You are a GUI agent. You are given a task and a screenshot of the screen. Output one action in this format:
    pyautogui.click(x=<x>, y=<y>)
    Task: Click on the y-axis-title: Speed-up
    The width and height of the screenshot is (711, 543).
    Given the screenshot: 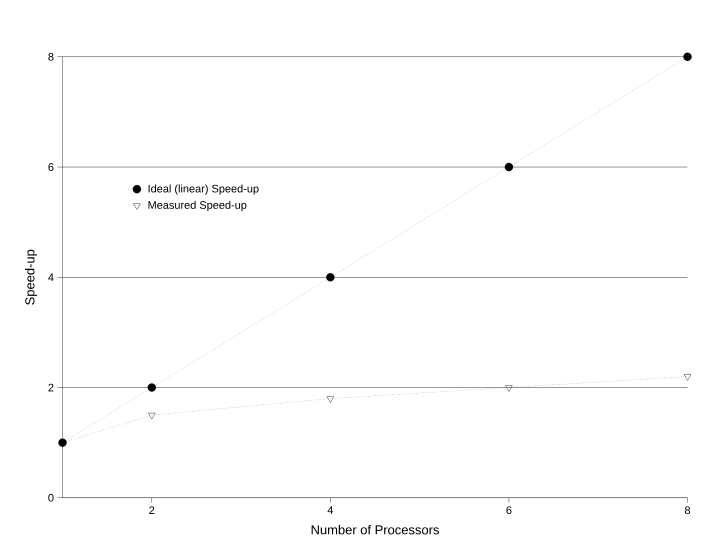 What is the action you would take?
    pyautogui.click(x=31, y=277)
    